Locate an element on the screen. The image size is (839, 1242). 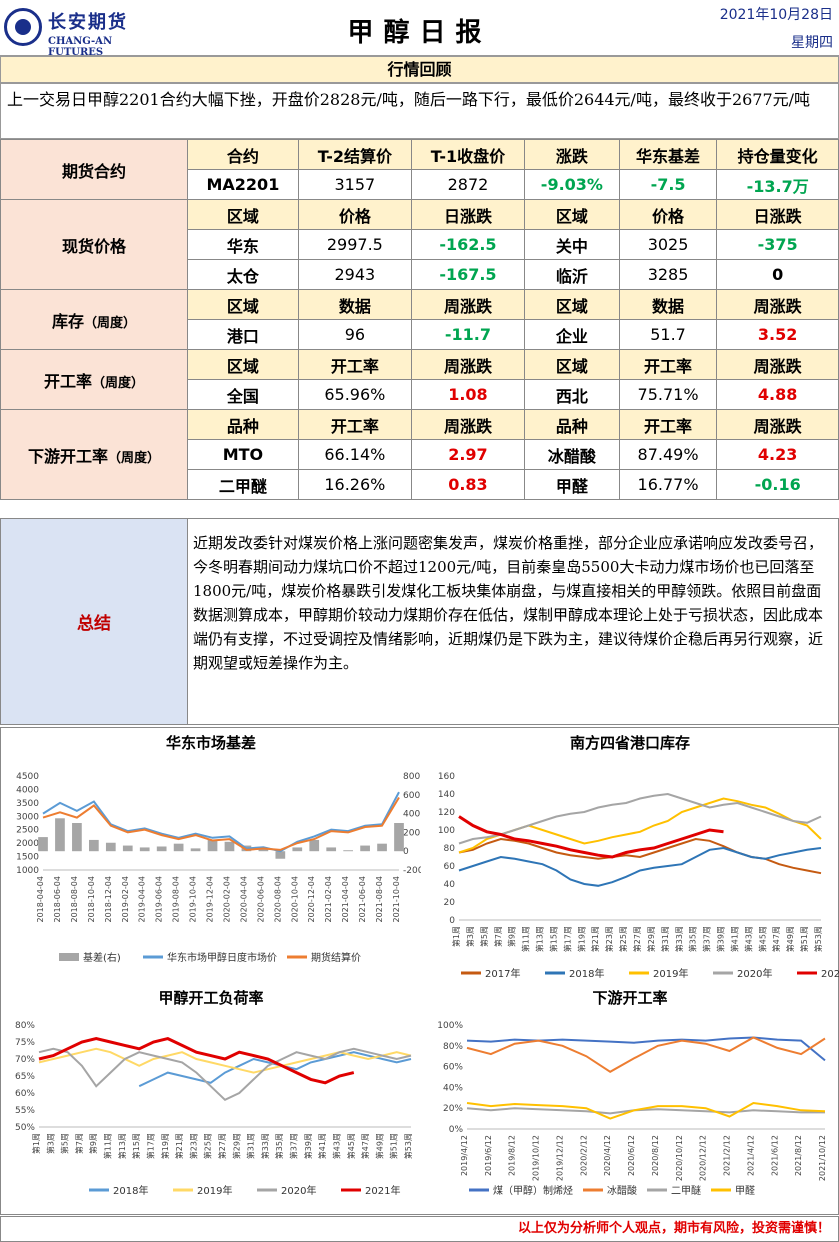
operating-change: 1.08 is located at coordinates (467, 394).